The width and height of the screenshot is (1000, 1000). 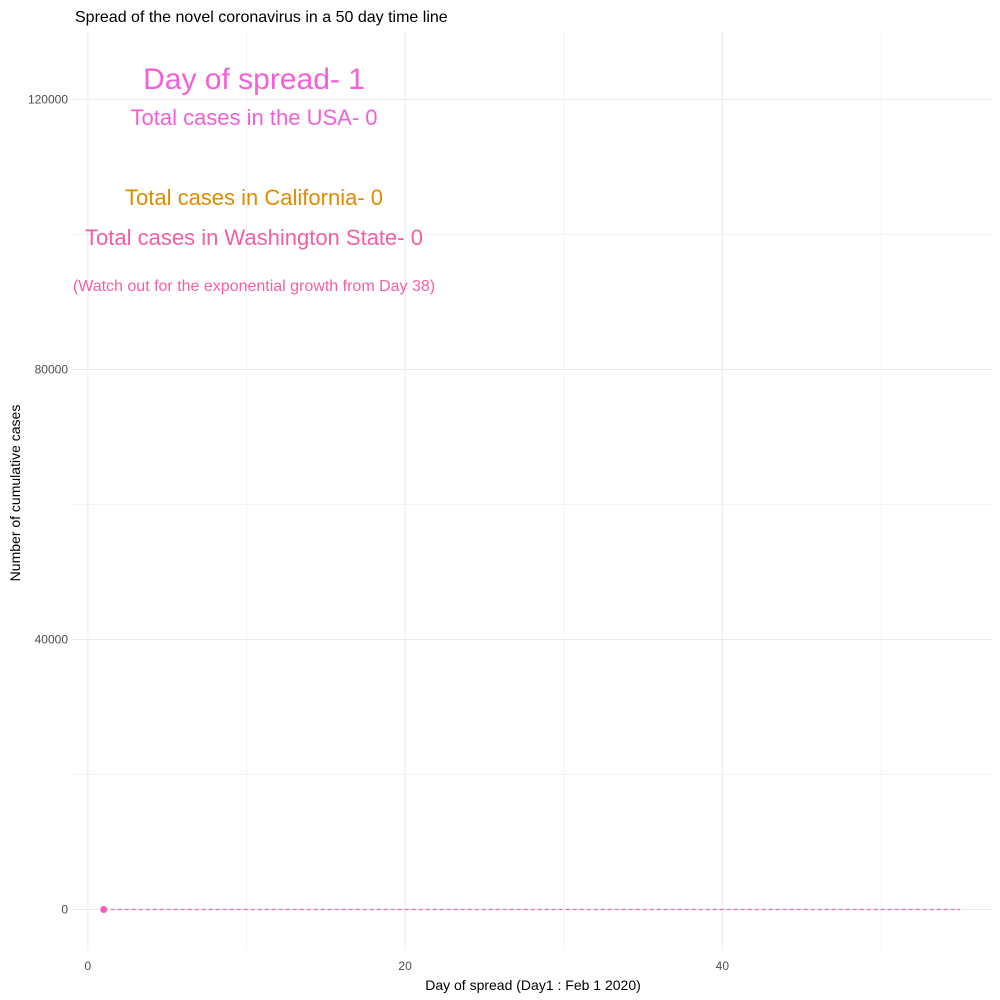 What do you see at coordinates (48, 505) in the screenshot?
I see `y-tick-labels: 0 40000 80000 120000` at bounding box center [48, 505].